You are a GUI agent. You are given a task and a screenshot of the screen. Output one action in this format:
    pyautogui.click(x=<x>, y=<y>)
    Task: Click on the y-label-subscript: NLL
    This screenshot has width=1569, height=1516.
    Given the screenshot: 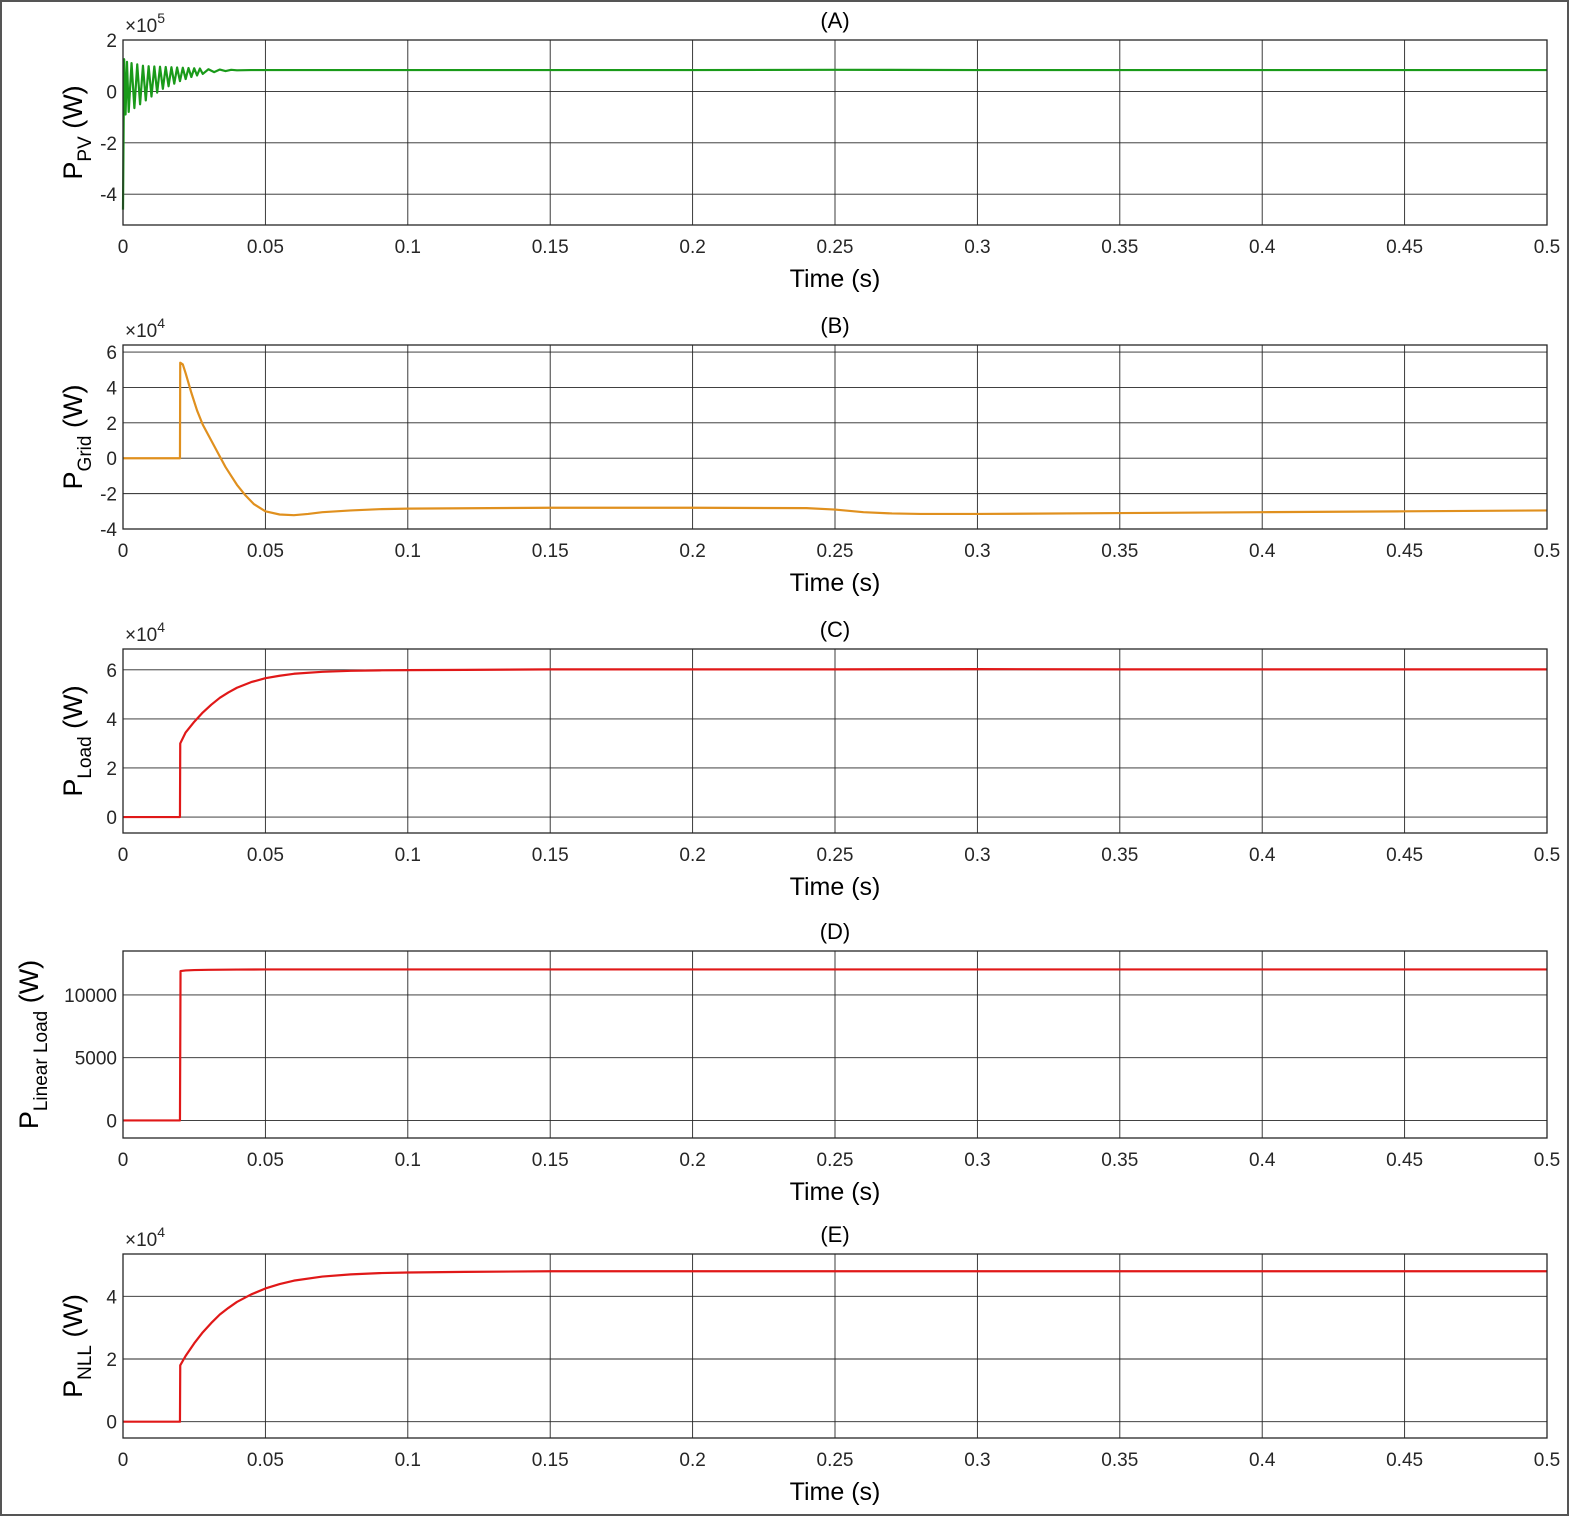 What is the action you would take?
    pyautogui.click(x=85, y=1362)
    